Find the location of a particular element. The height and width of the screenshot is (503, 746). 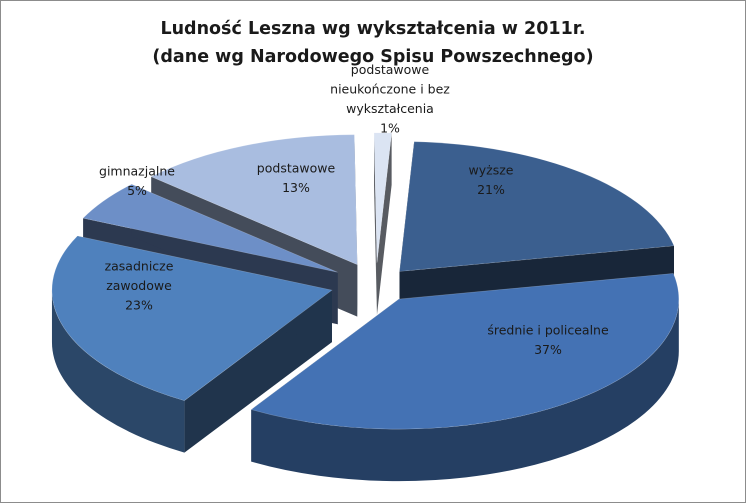

slice-label: średnie i policealne 37% is located at coordinates (548, 339).